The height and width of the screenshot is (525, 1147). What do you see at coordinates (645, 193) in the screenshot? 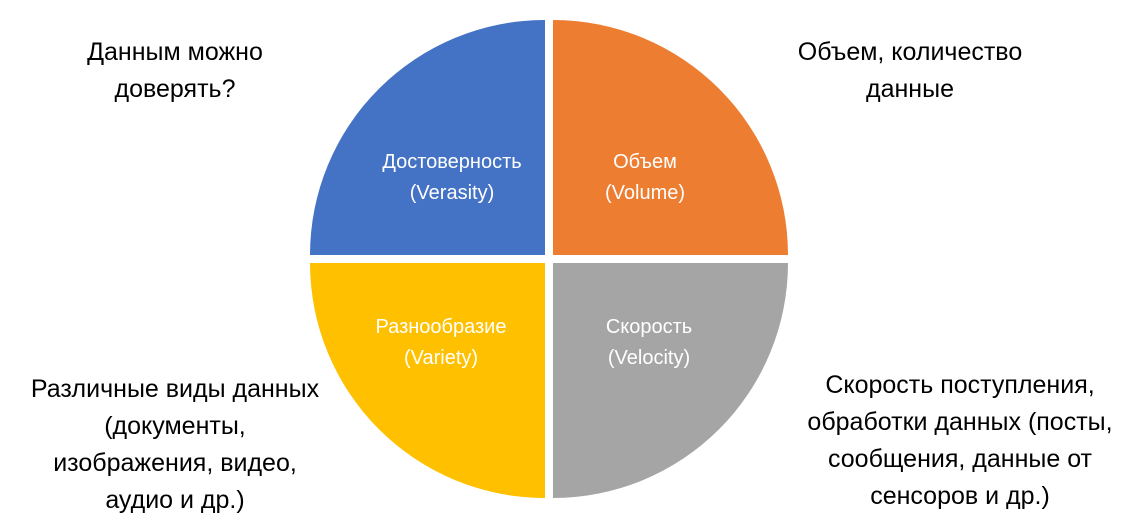
I see `segment-volume-subtitle: (Volume)` at bounding box center [645, 193].